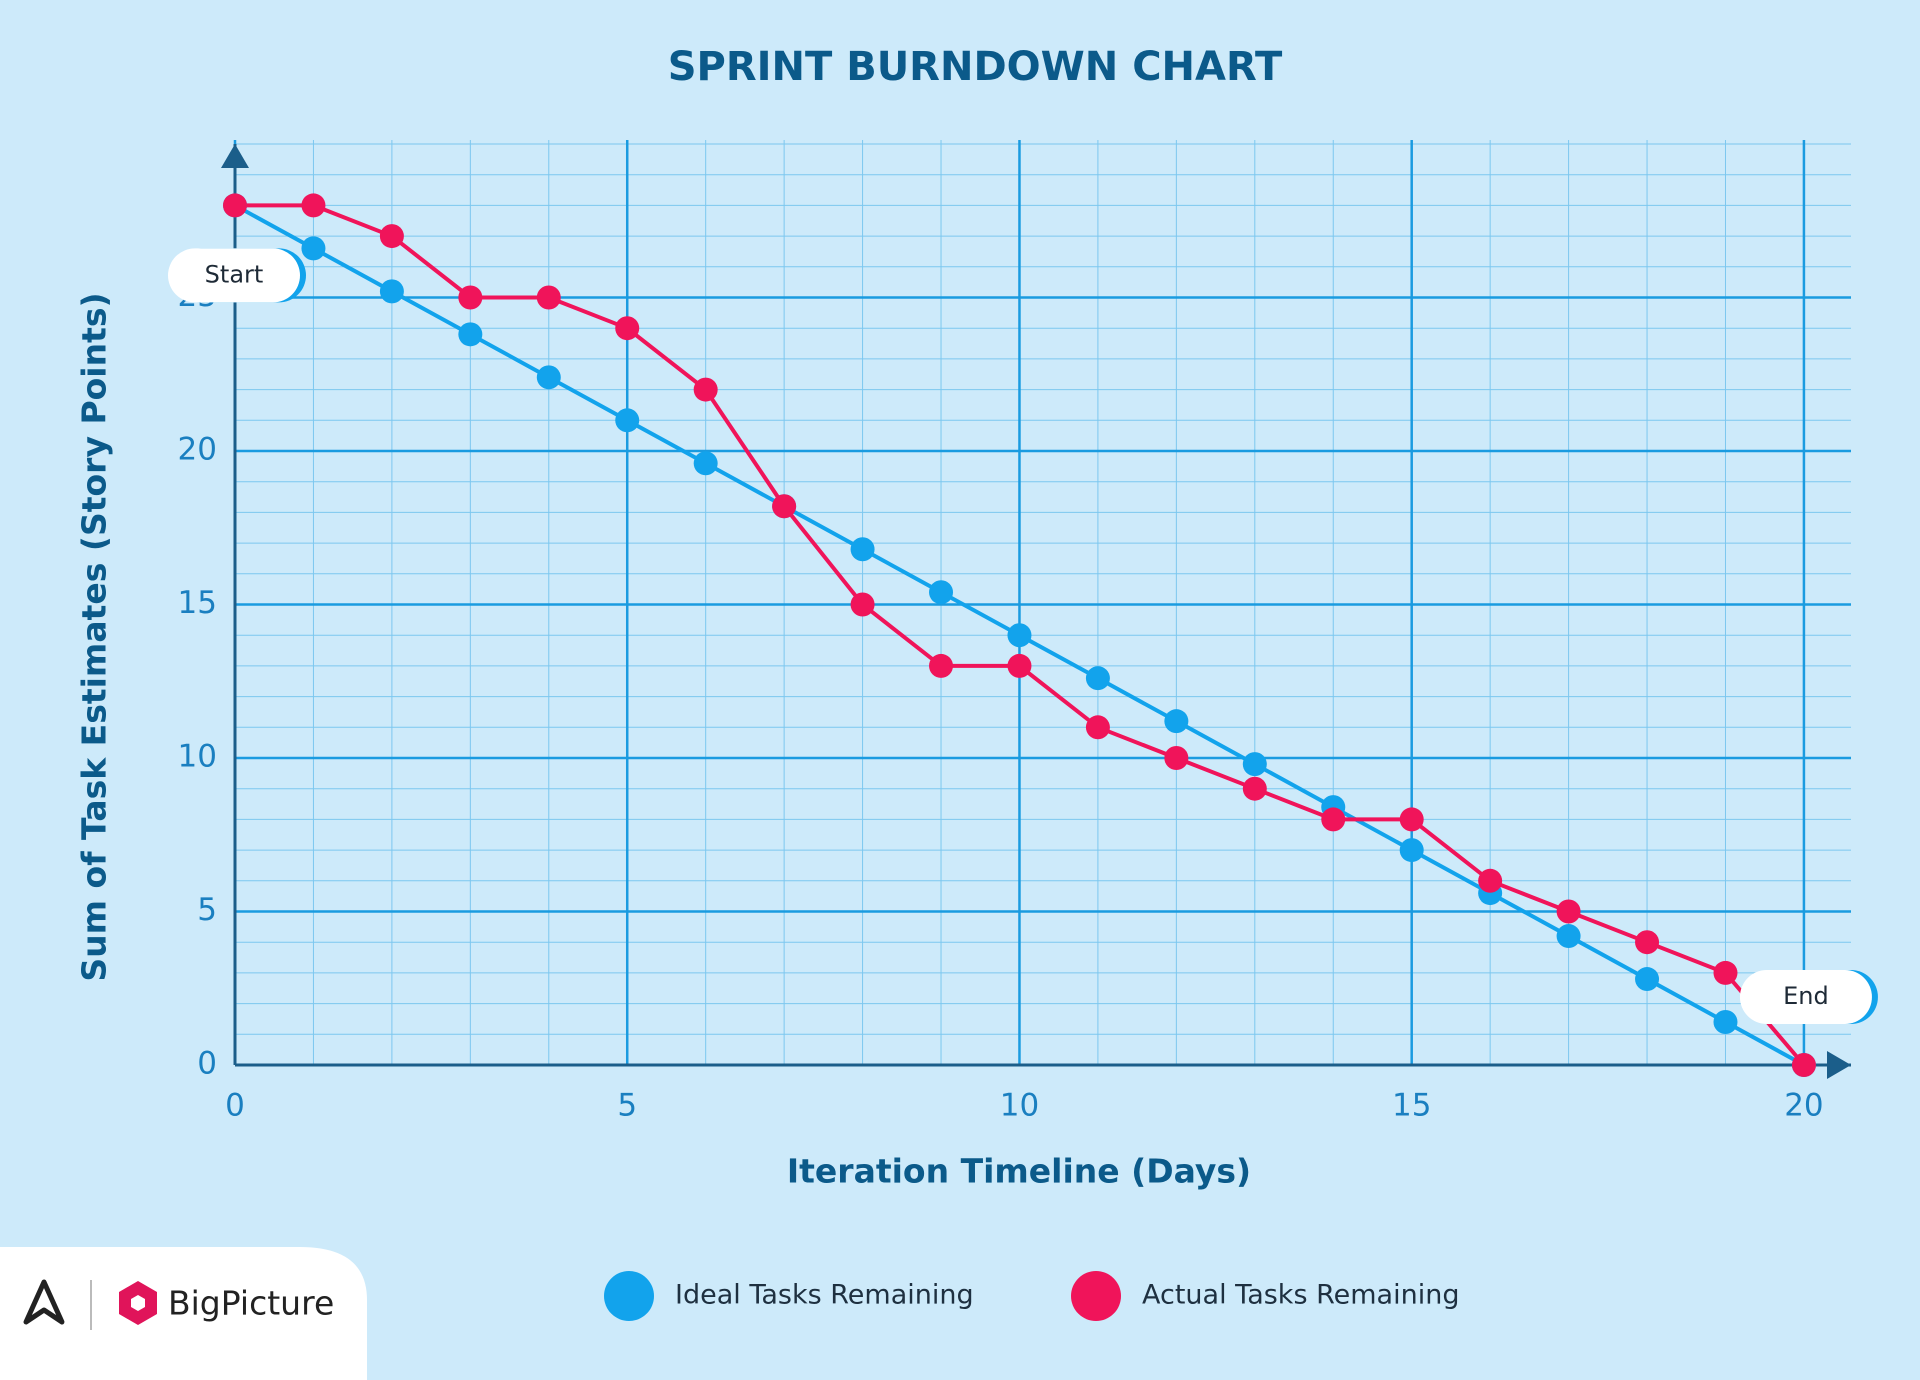 This screenshot has width=1920, height=1380. I want to click on annotation-text: End, so click(1806, 996).